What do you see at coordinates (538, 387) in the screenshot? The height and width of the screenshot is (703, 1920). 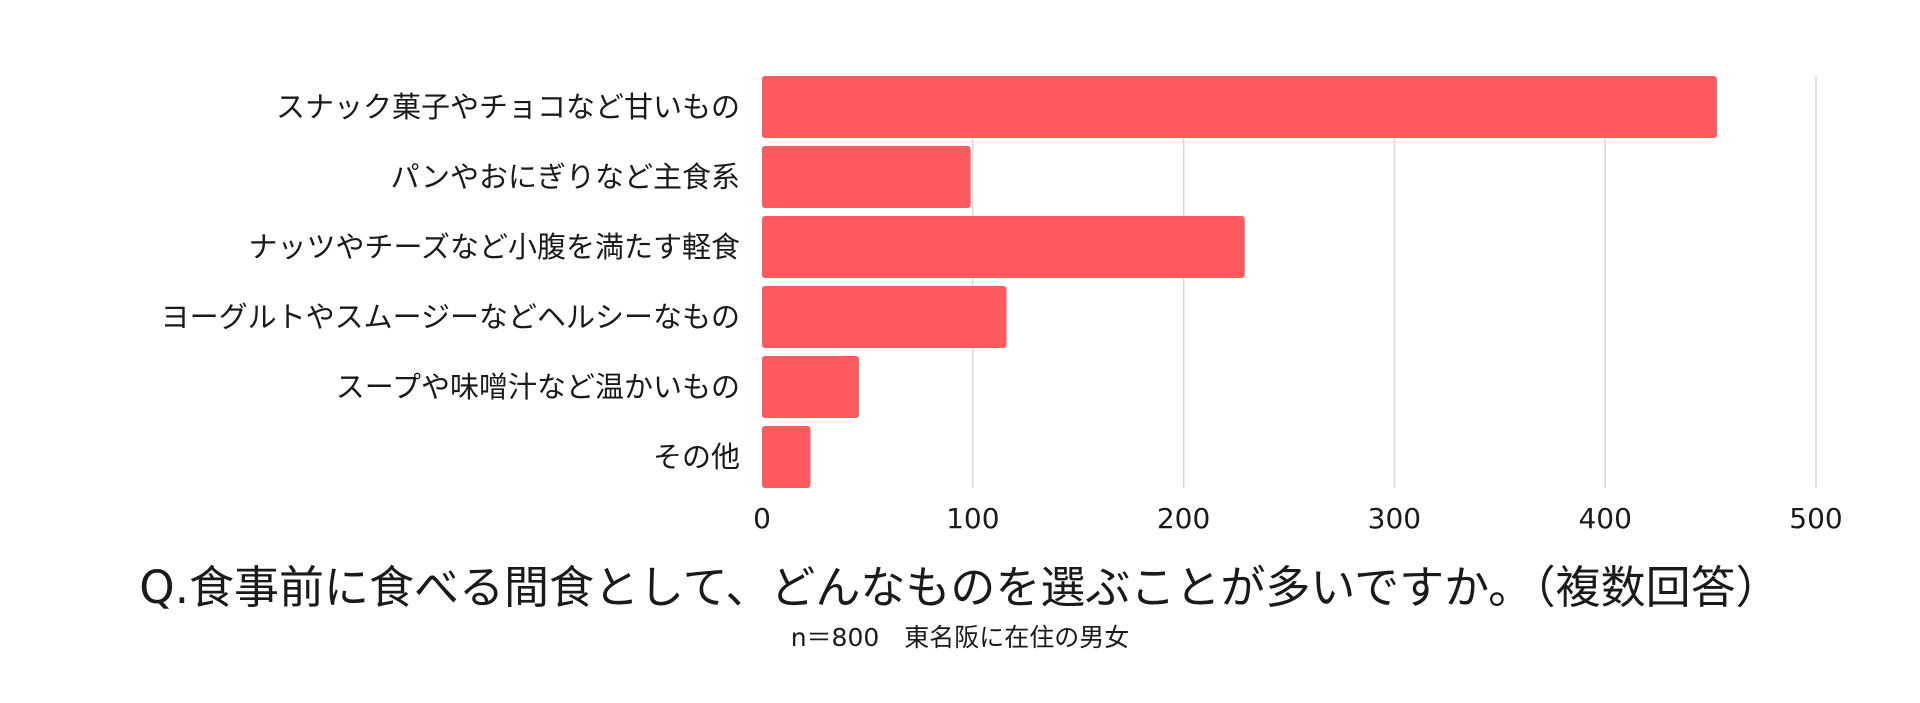 I see `category-label-5: スープや味噌汁など温かいもの` at bounding box center [538, 387].